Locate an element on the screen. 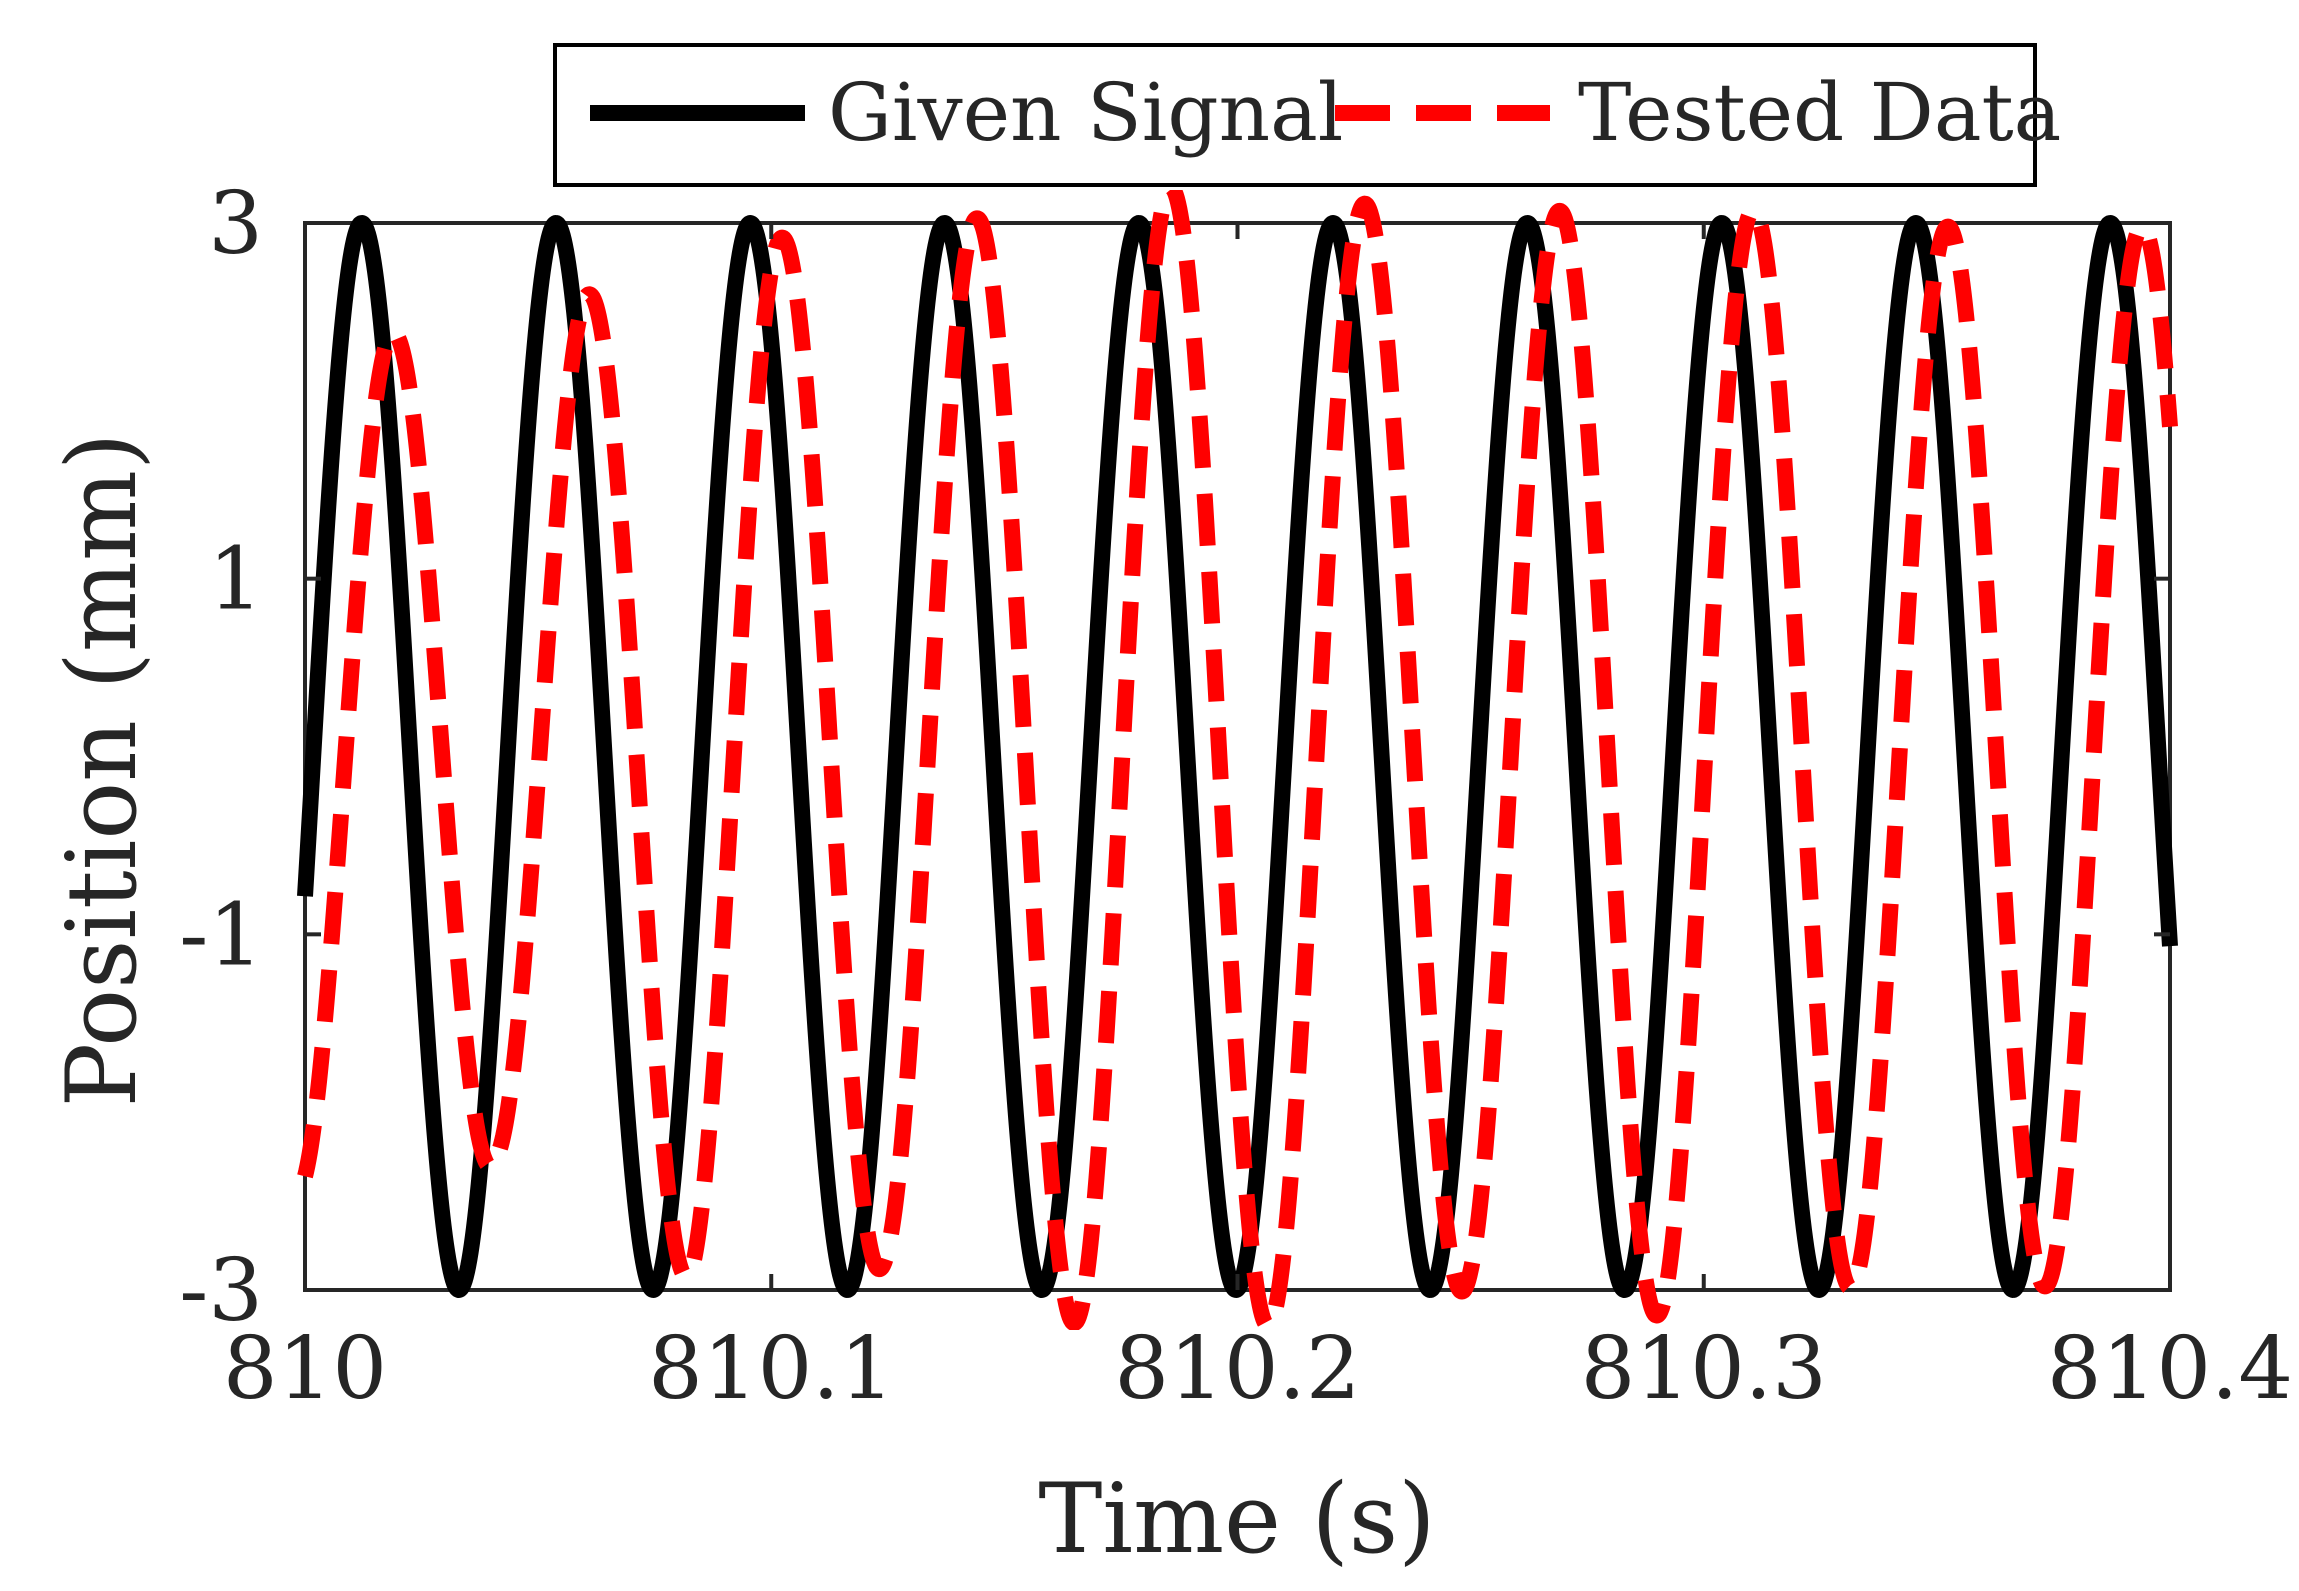  x-tick-label: 810.2 is located at coordinates (1237, 1369).